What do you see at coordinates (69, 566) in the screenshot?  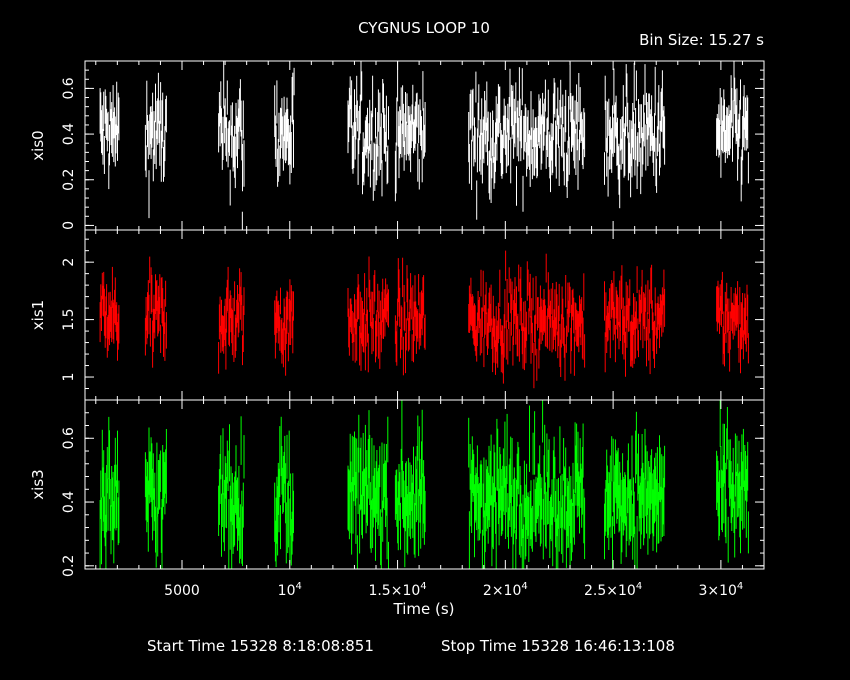 I see `xis3-ytick-label: 0.2` at bounding box center [69, 566].